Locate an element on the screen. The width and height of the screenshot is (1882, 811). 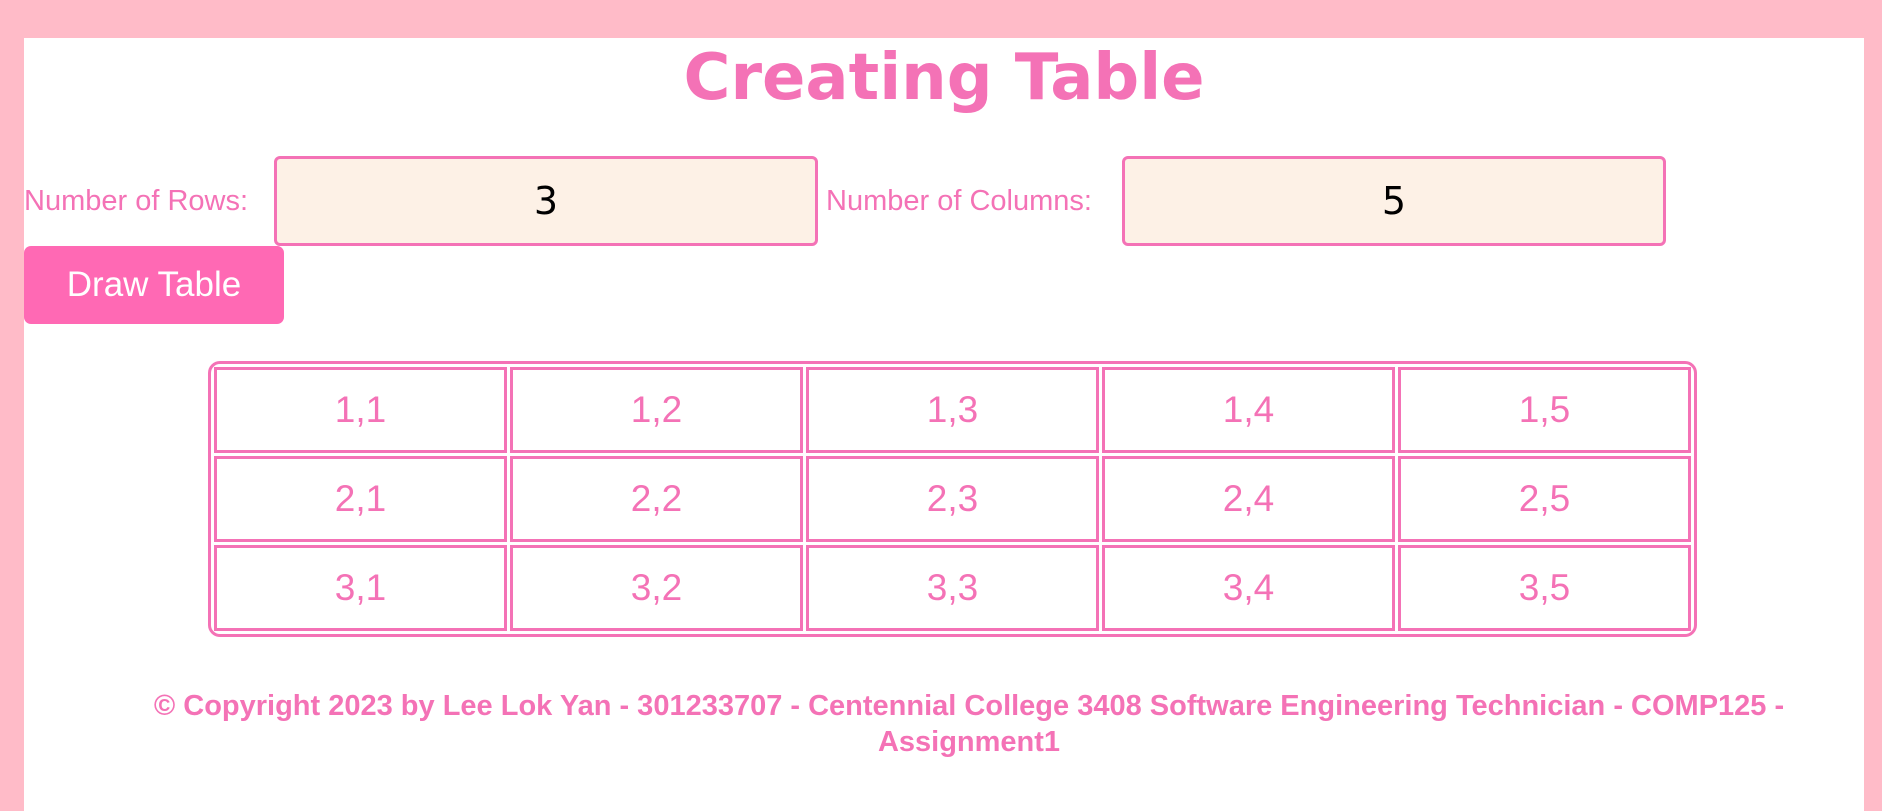
table-size-form: Number of Rows: Number of Columns: is located at coordinates (944, 201).